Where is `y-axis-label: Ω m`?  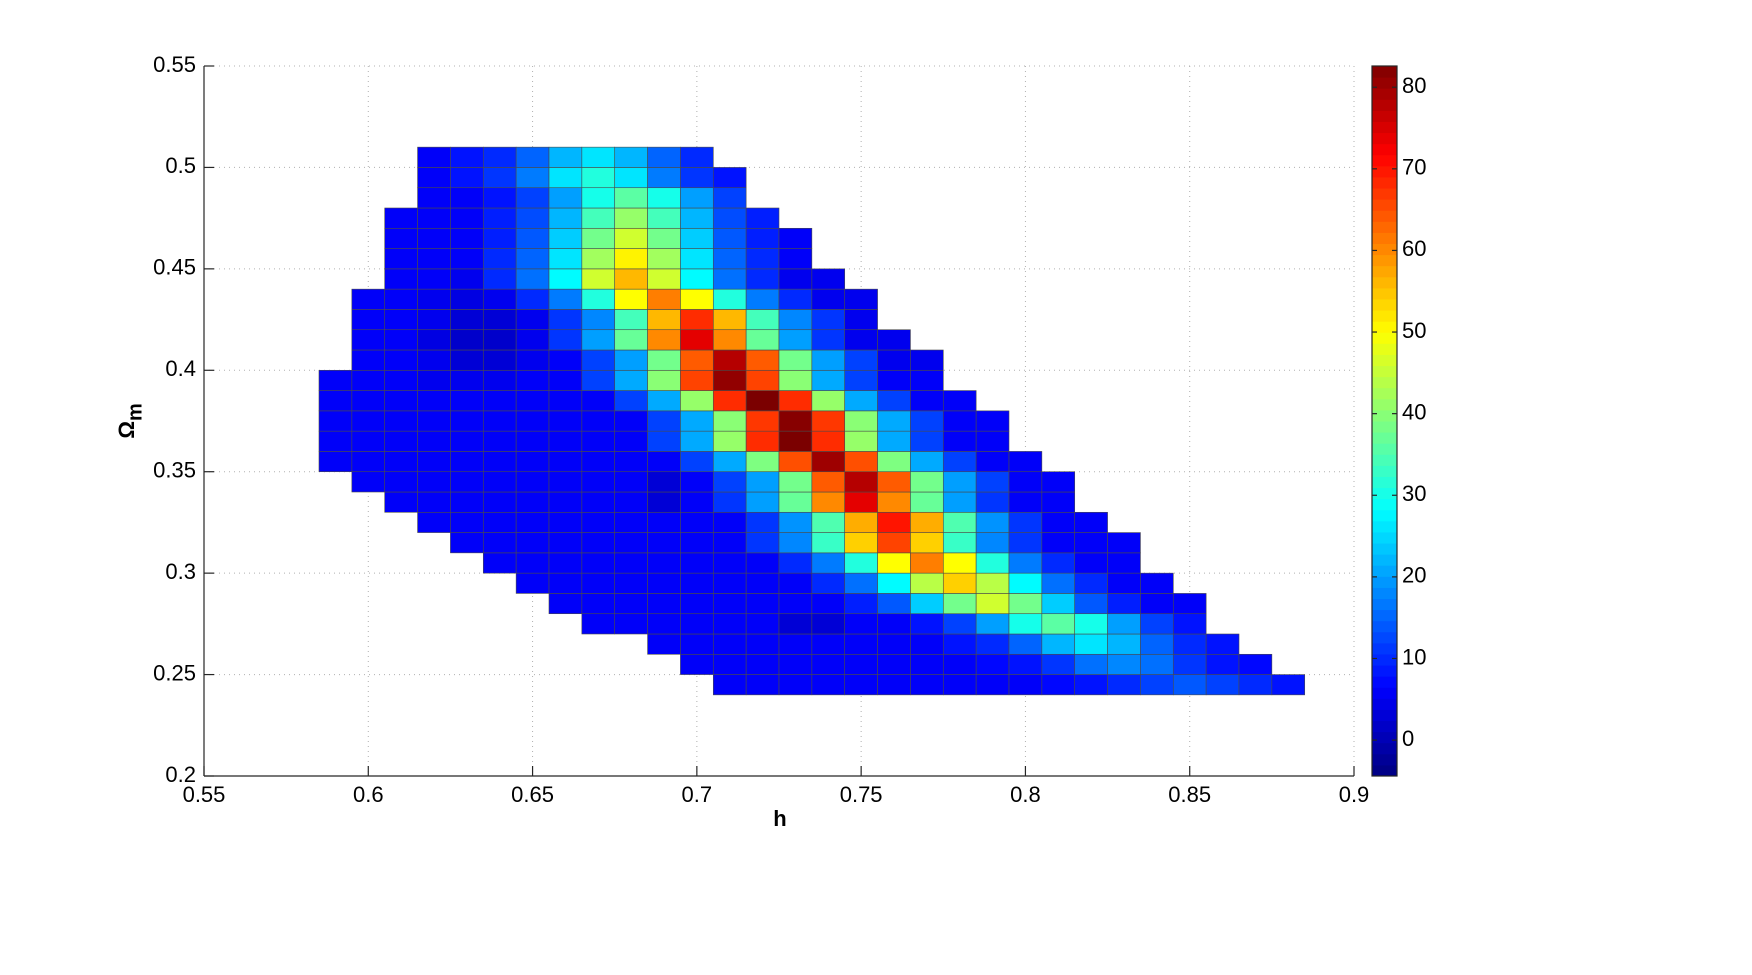
y-axis-label: Ω m is located at coordinates (130, 420).